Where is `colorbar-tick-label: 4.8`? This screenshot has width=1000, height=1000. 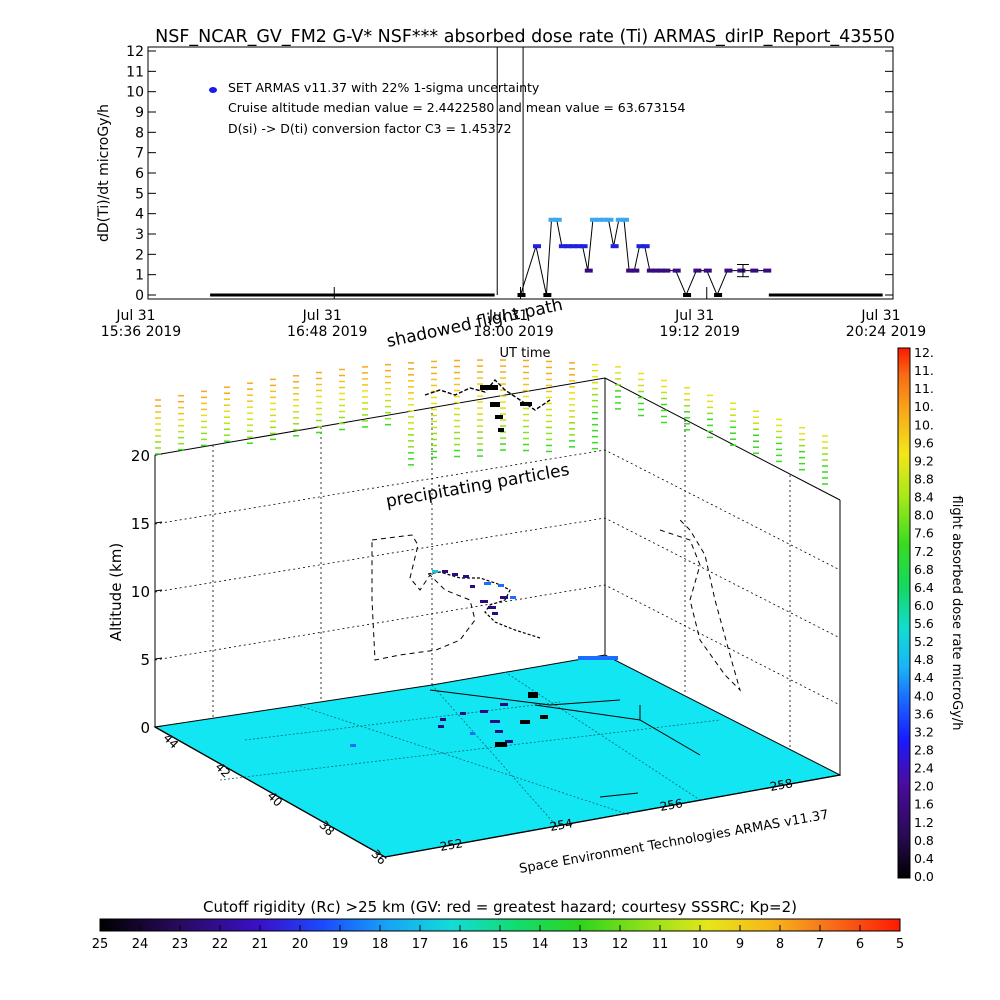 colorbar-tick-label: 4.8 is located at coordinates (924, 659).